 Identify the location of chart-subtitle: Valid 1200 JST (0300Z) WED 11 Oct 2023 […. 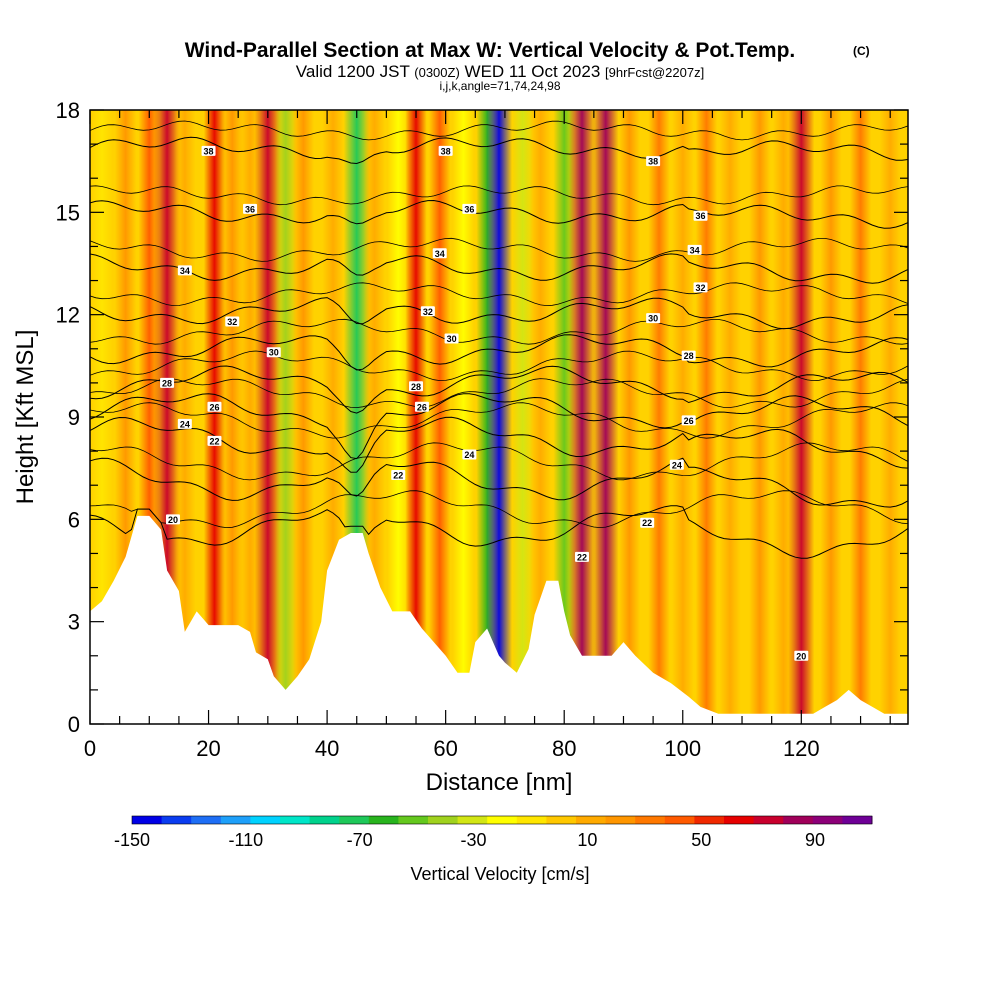
(500, 71).